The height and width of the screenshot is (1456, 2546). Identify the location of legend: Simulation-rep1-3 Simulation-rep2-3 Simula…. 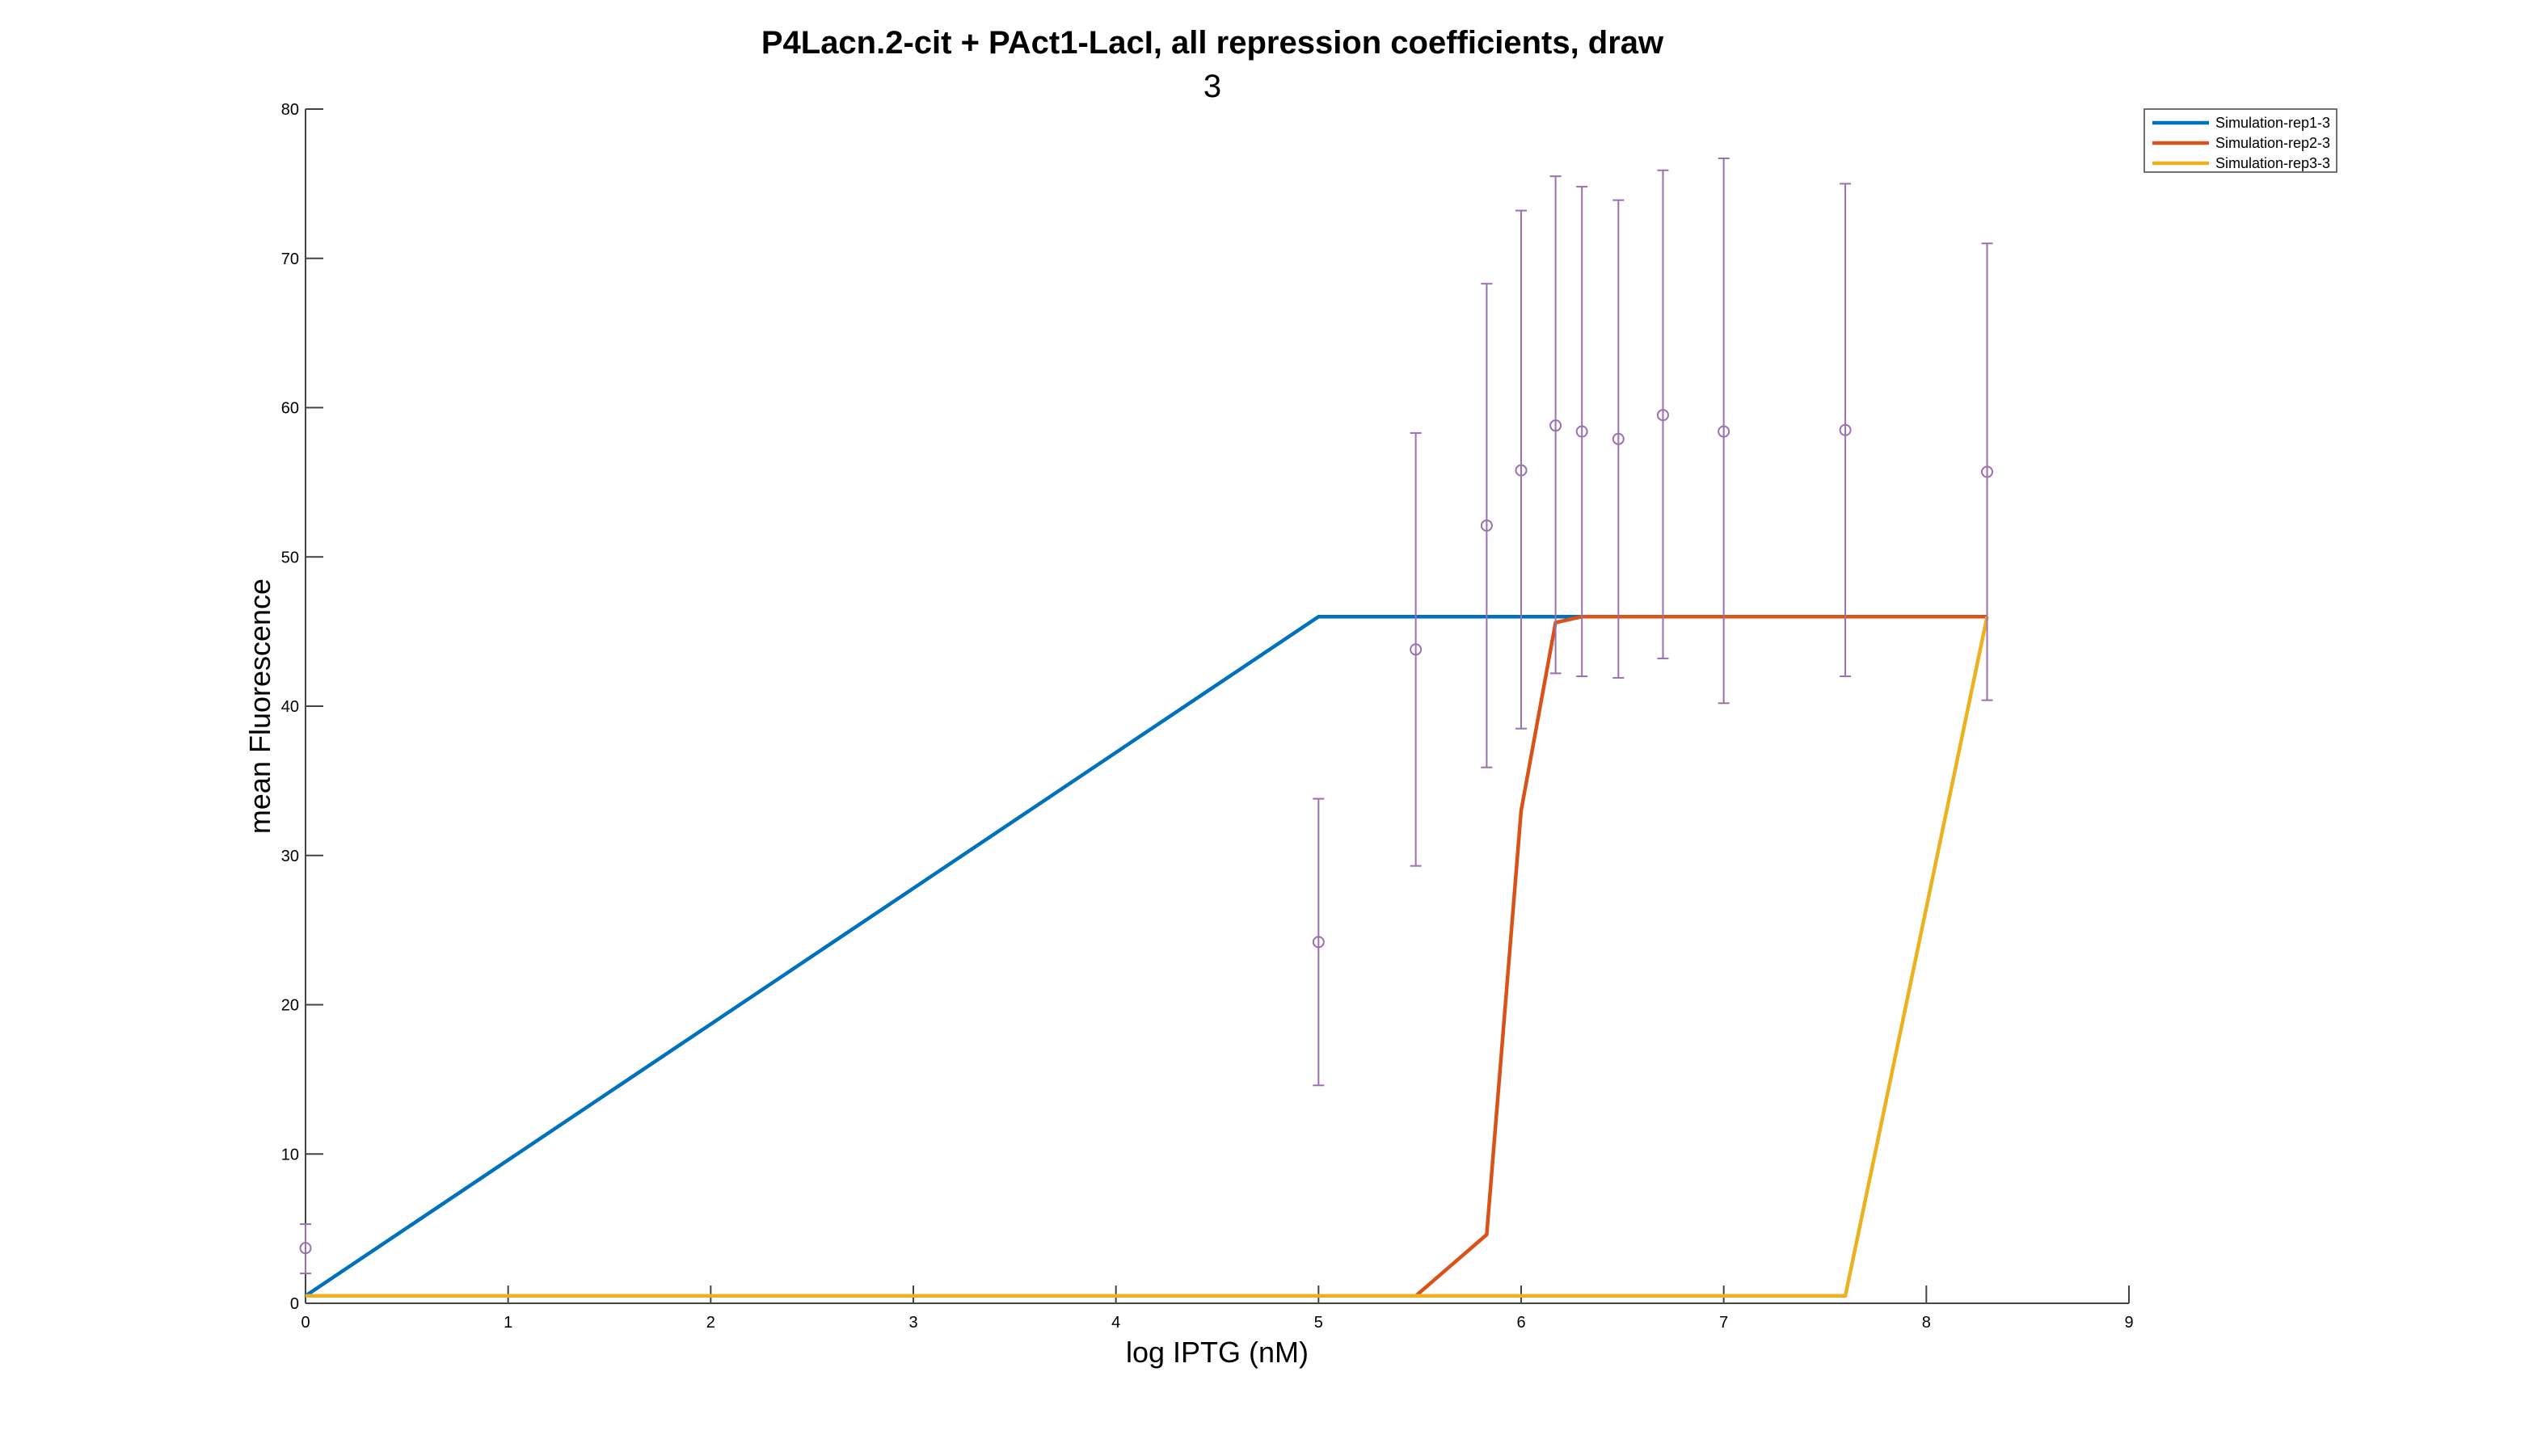
(2240, 140).